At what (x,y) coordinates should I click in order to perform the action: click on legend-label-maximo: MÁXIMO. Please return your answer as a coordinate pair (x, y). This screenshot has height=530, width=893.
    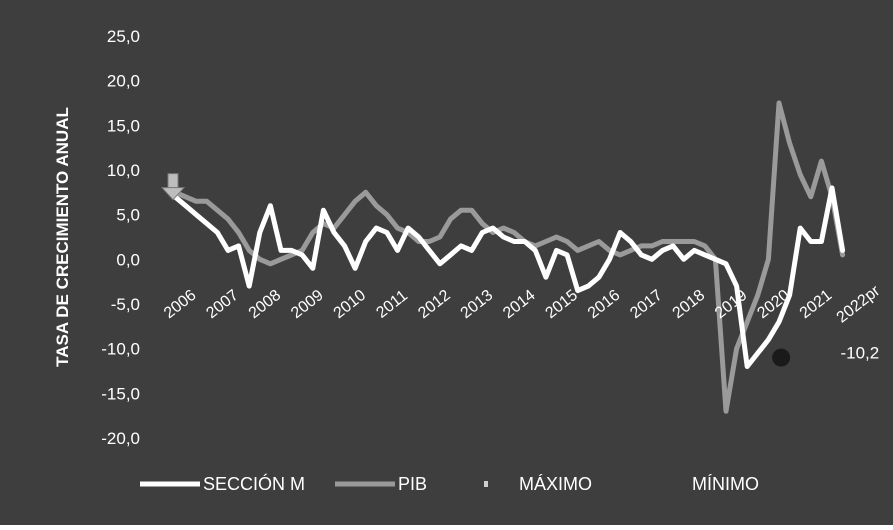
    Looking at the image, I should click on (555, 484).